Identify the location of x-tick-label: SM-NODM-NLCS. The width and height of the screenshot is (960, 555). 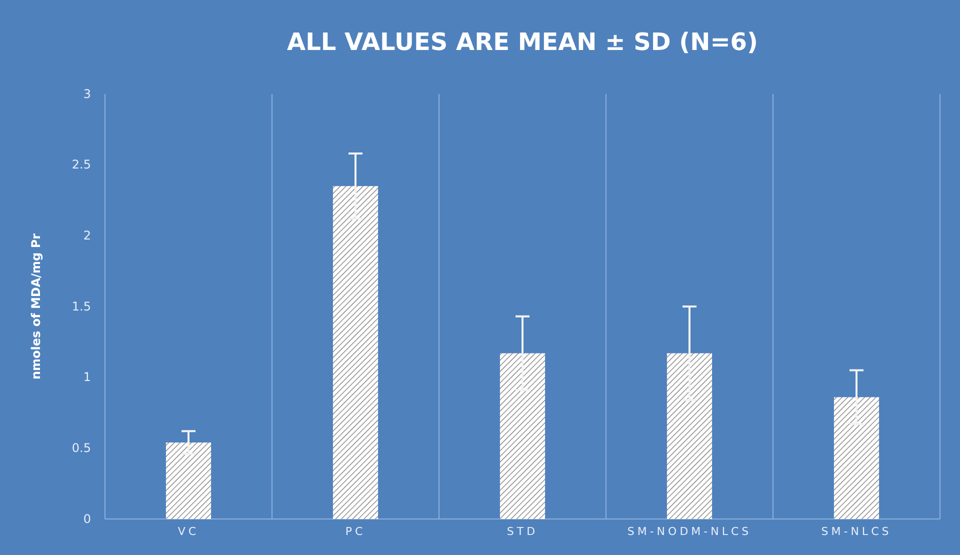
(689, 531).